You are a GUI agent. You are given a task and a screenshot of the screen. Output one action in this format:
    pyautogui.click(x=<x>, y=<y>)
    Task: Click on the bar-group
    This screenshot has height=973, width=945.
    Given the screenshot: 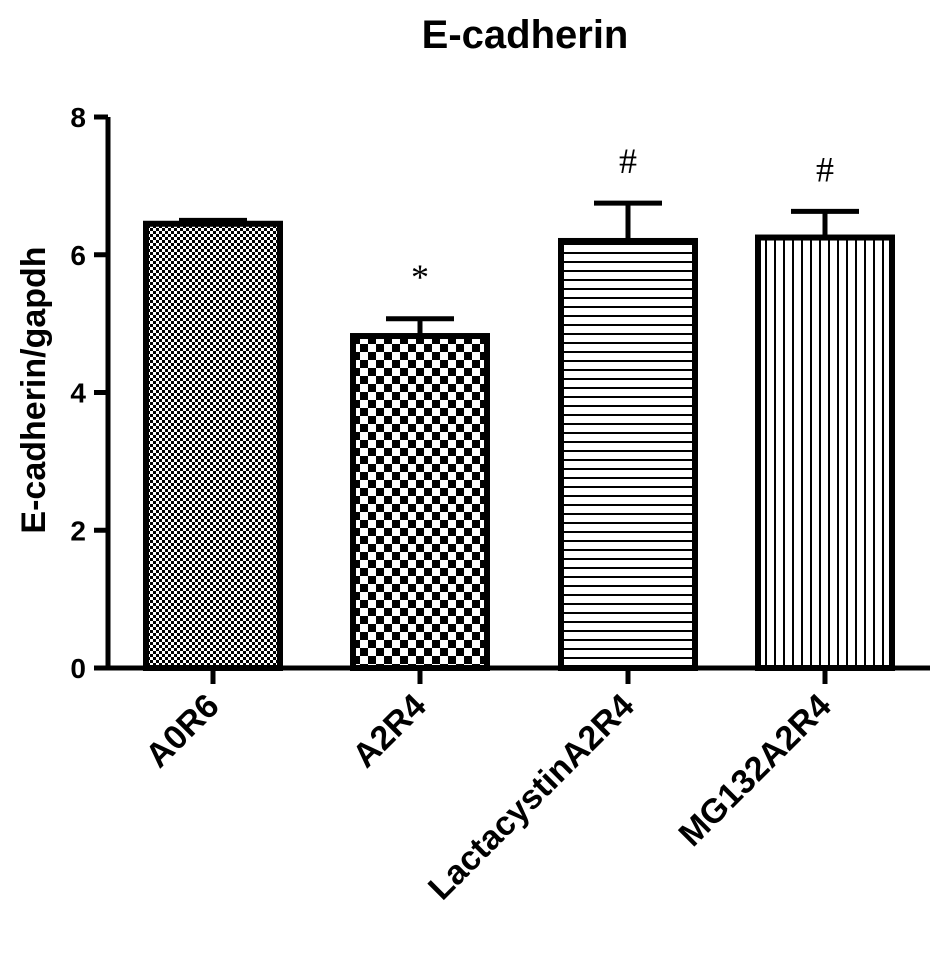 What is the action you would take?
    pyautogui.click(x=213, y=450)
    